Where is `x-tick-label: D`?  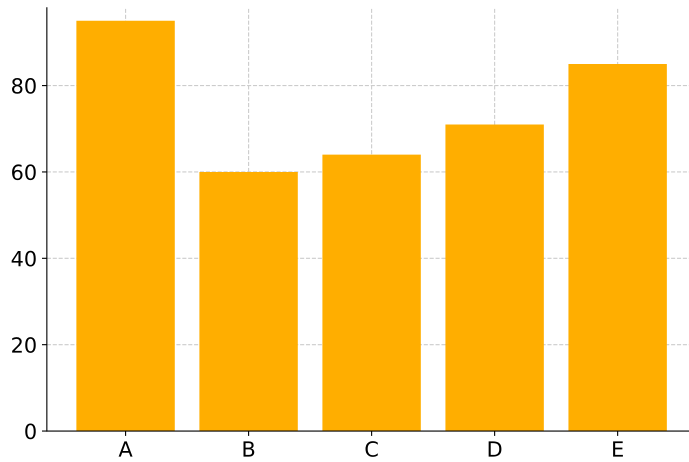
x-tick-label: D is located at coordinates (495, 449).